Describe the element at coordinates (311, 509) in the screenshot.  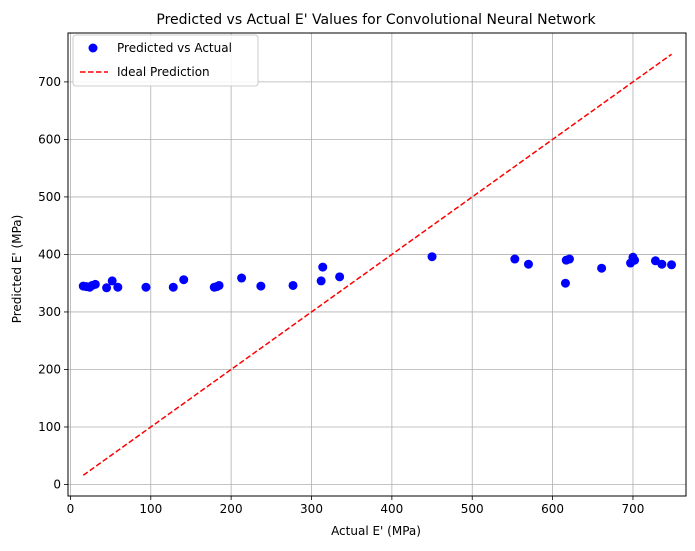
I see `x-tick-label: 300` at that location.